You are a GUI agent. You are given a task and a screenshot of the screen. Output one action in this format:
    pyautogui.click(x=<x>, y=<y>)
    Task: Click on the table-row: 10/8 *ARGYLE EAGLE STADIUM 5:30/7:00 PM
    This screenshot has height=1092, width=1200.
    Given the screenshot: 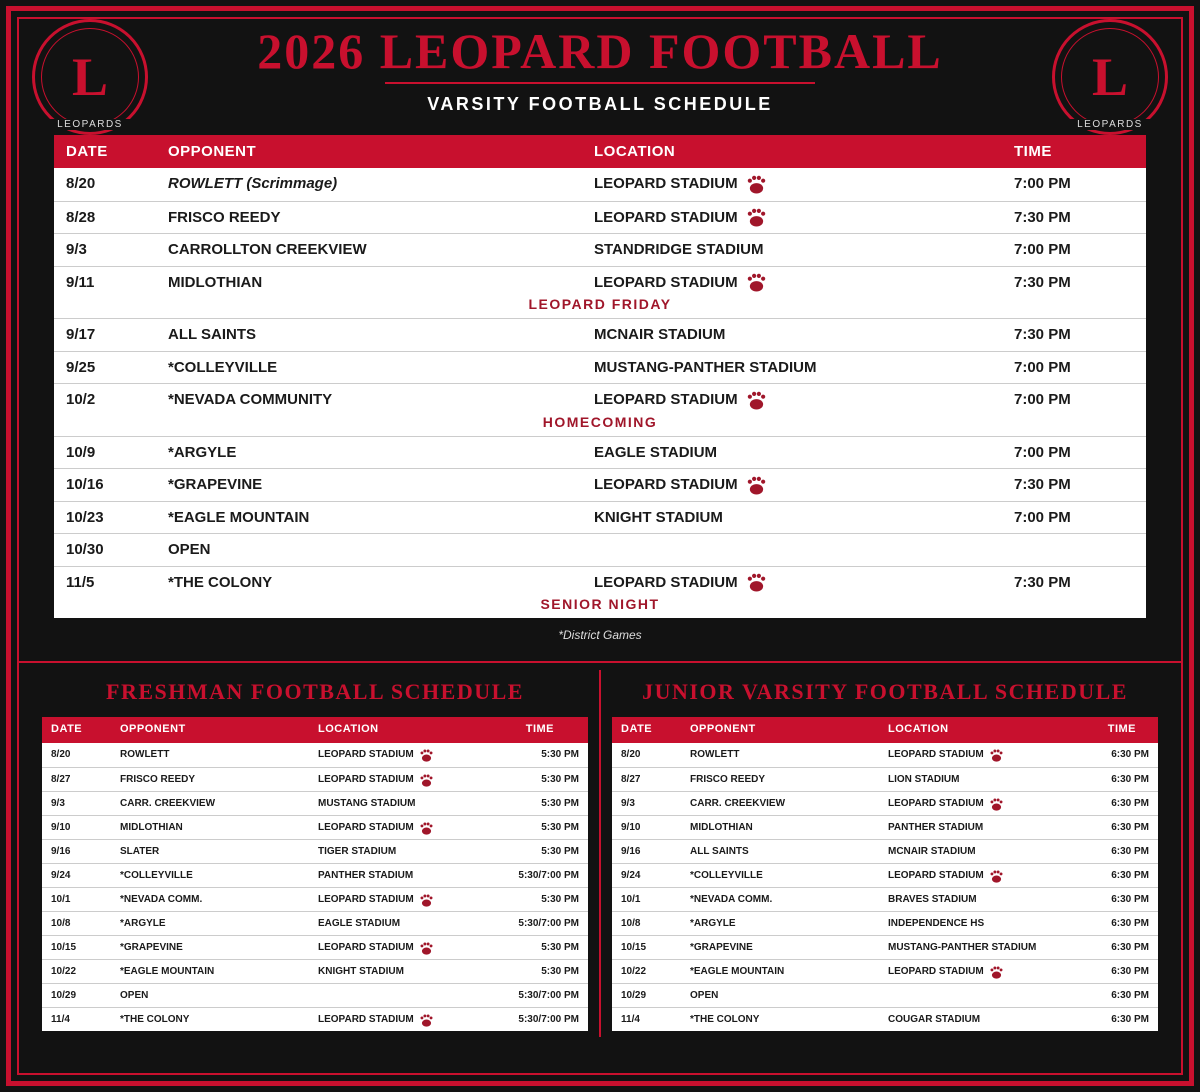 What is the action you would take?
    pyautogui.click(x=315, y=923)
    